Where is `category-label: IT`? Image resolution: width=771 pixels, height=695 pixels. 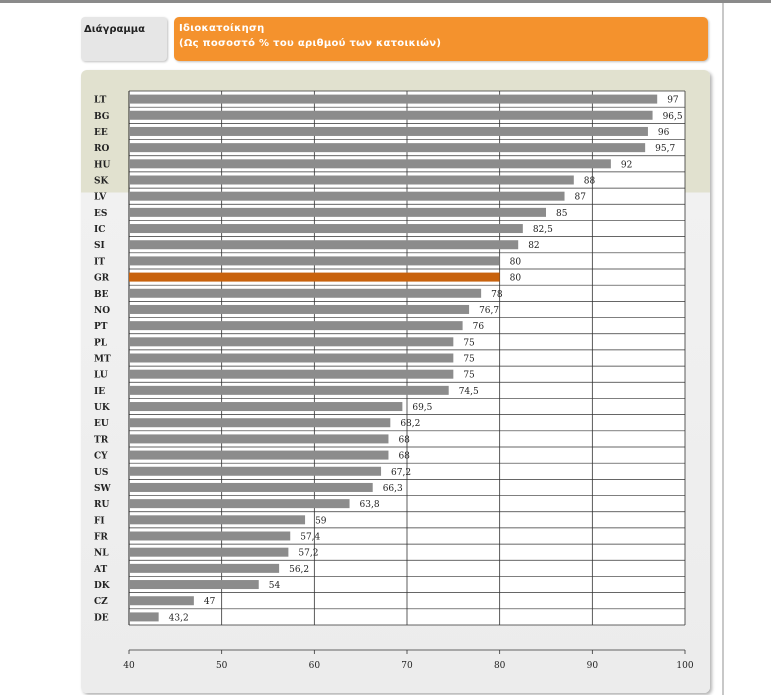 category-label: IT is located at coordinates (99, 262).